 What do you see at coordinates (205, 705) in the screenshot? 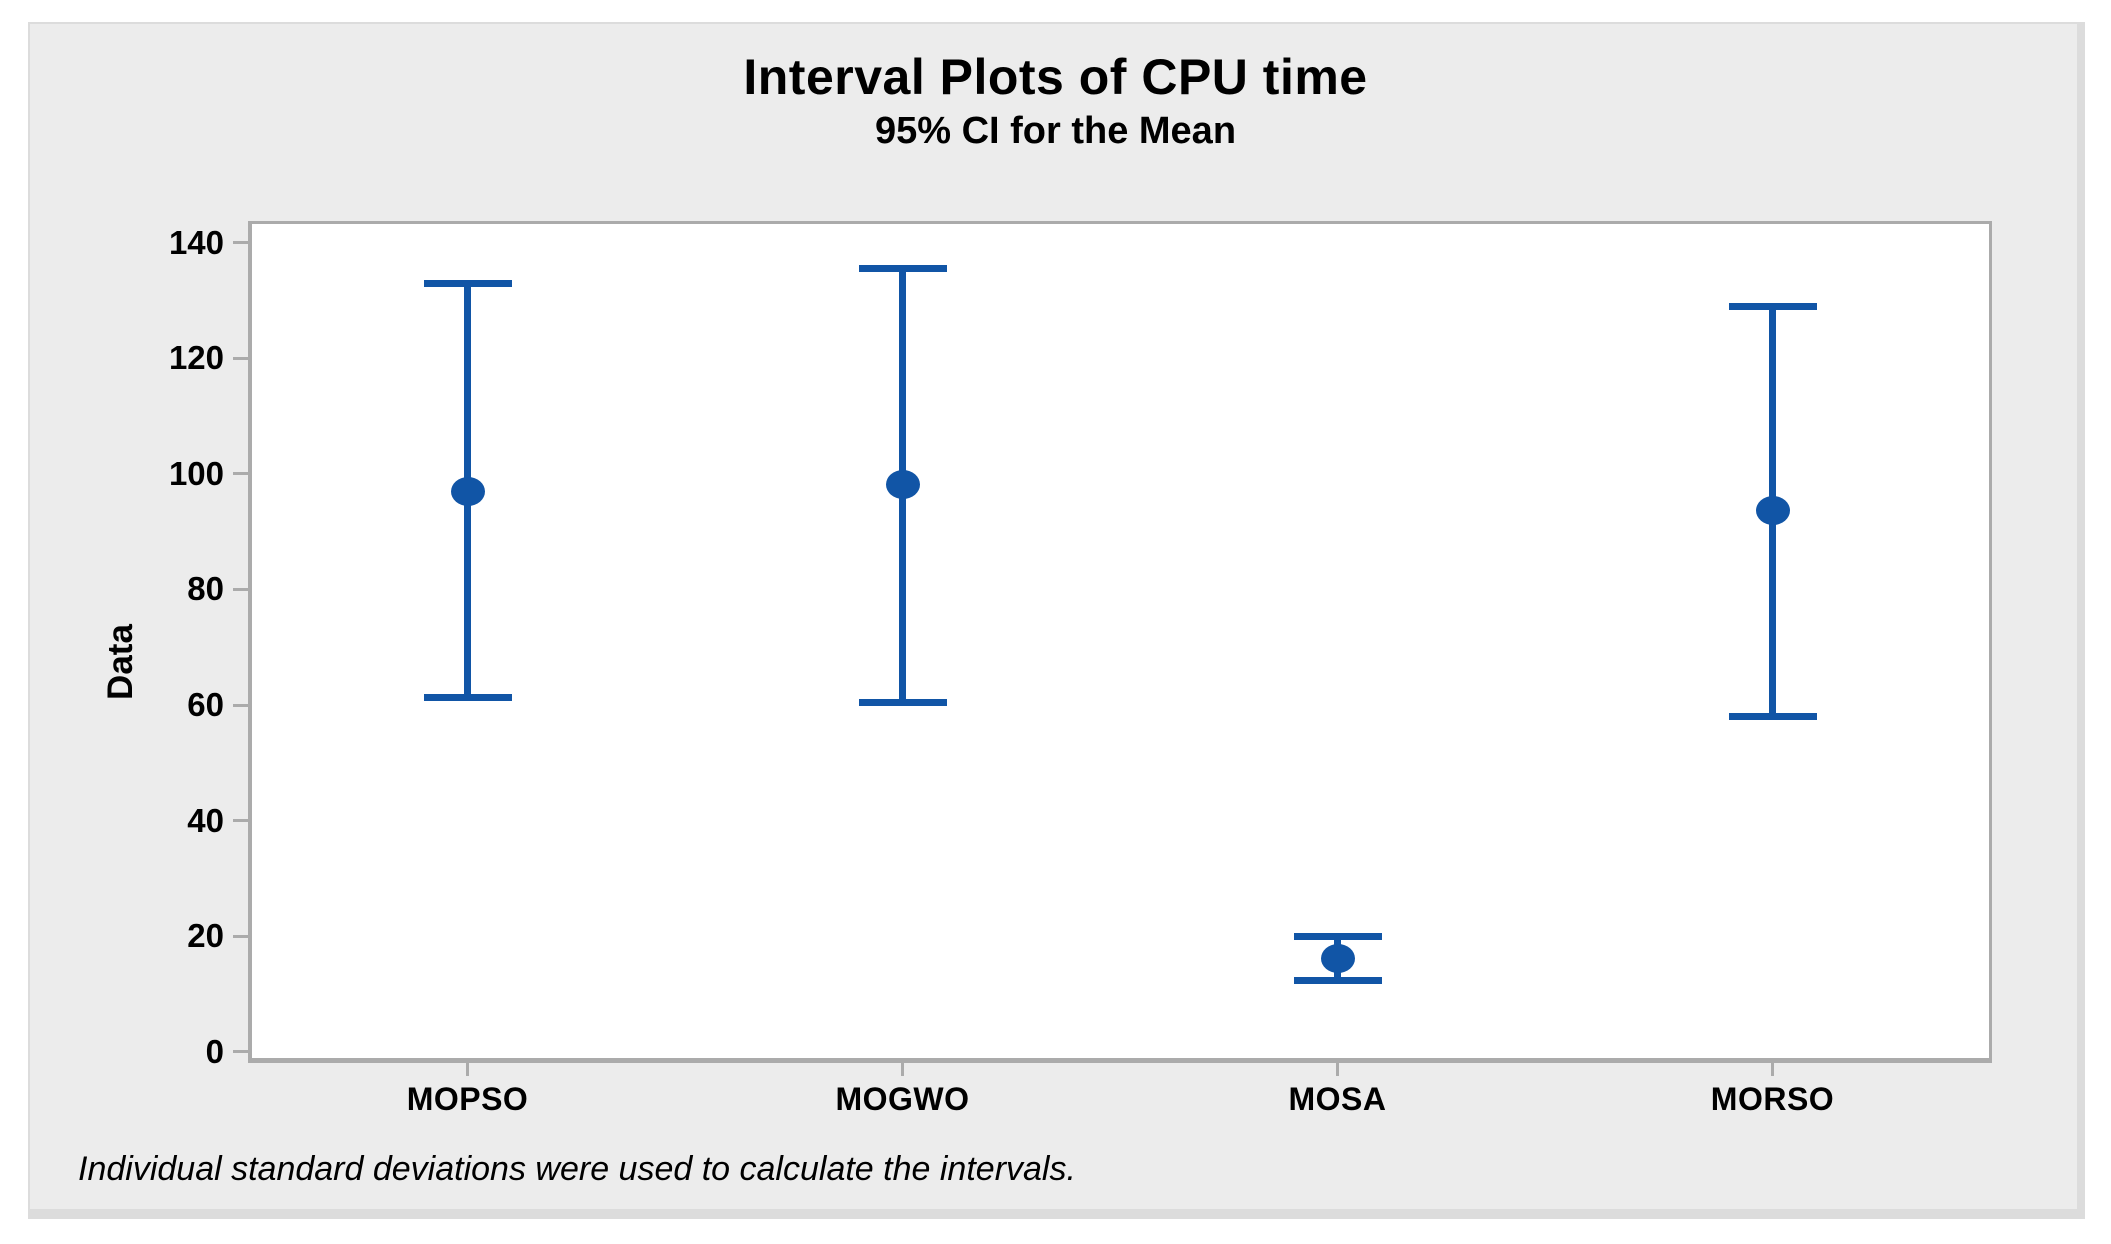
I see `y-tick-label: 60` at bounding box center [205, 705].